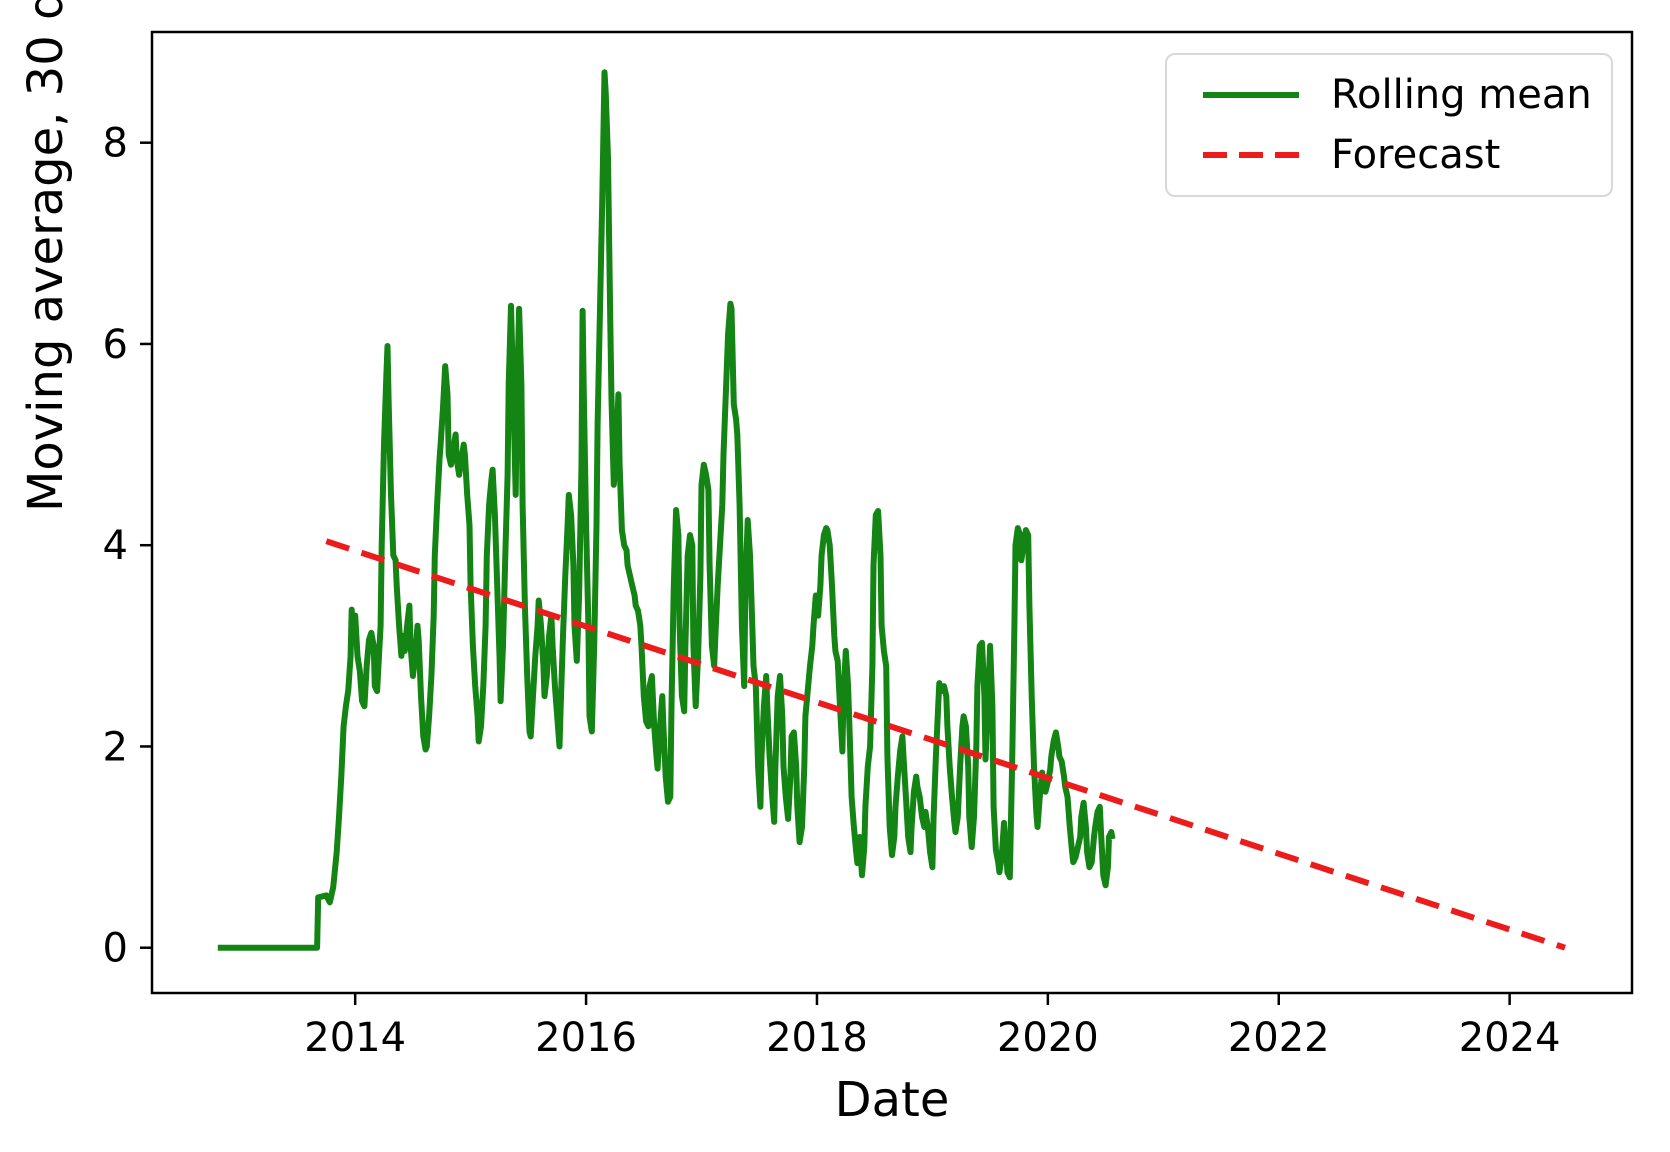  Describe the element at coordinates (1251, 155) in the screenshot. I see `forecast-line-swatch` at that location.